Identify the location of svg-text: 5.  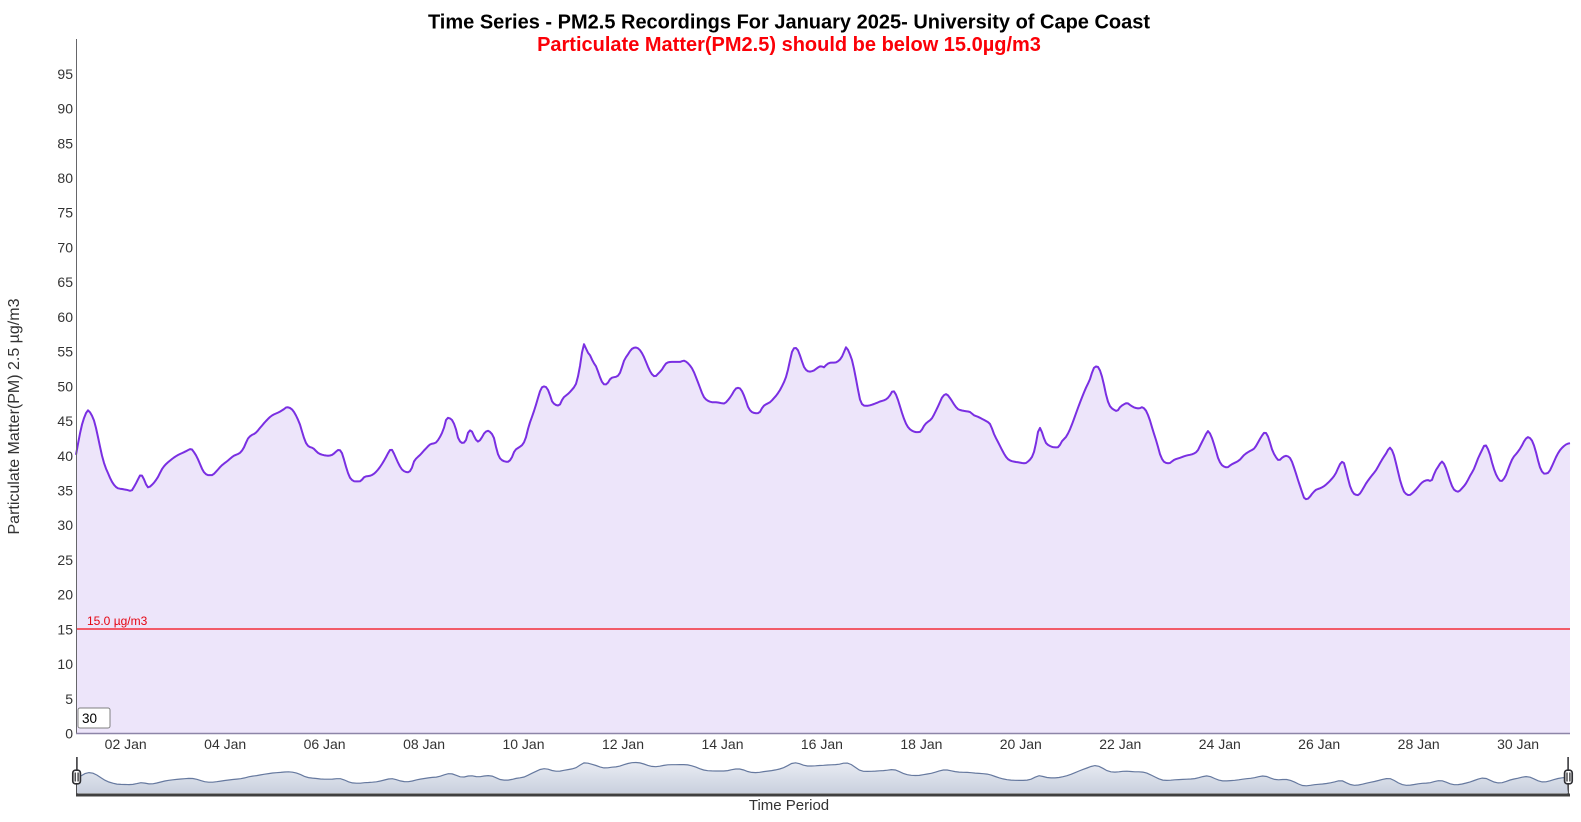
(69, 699).